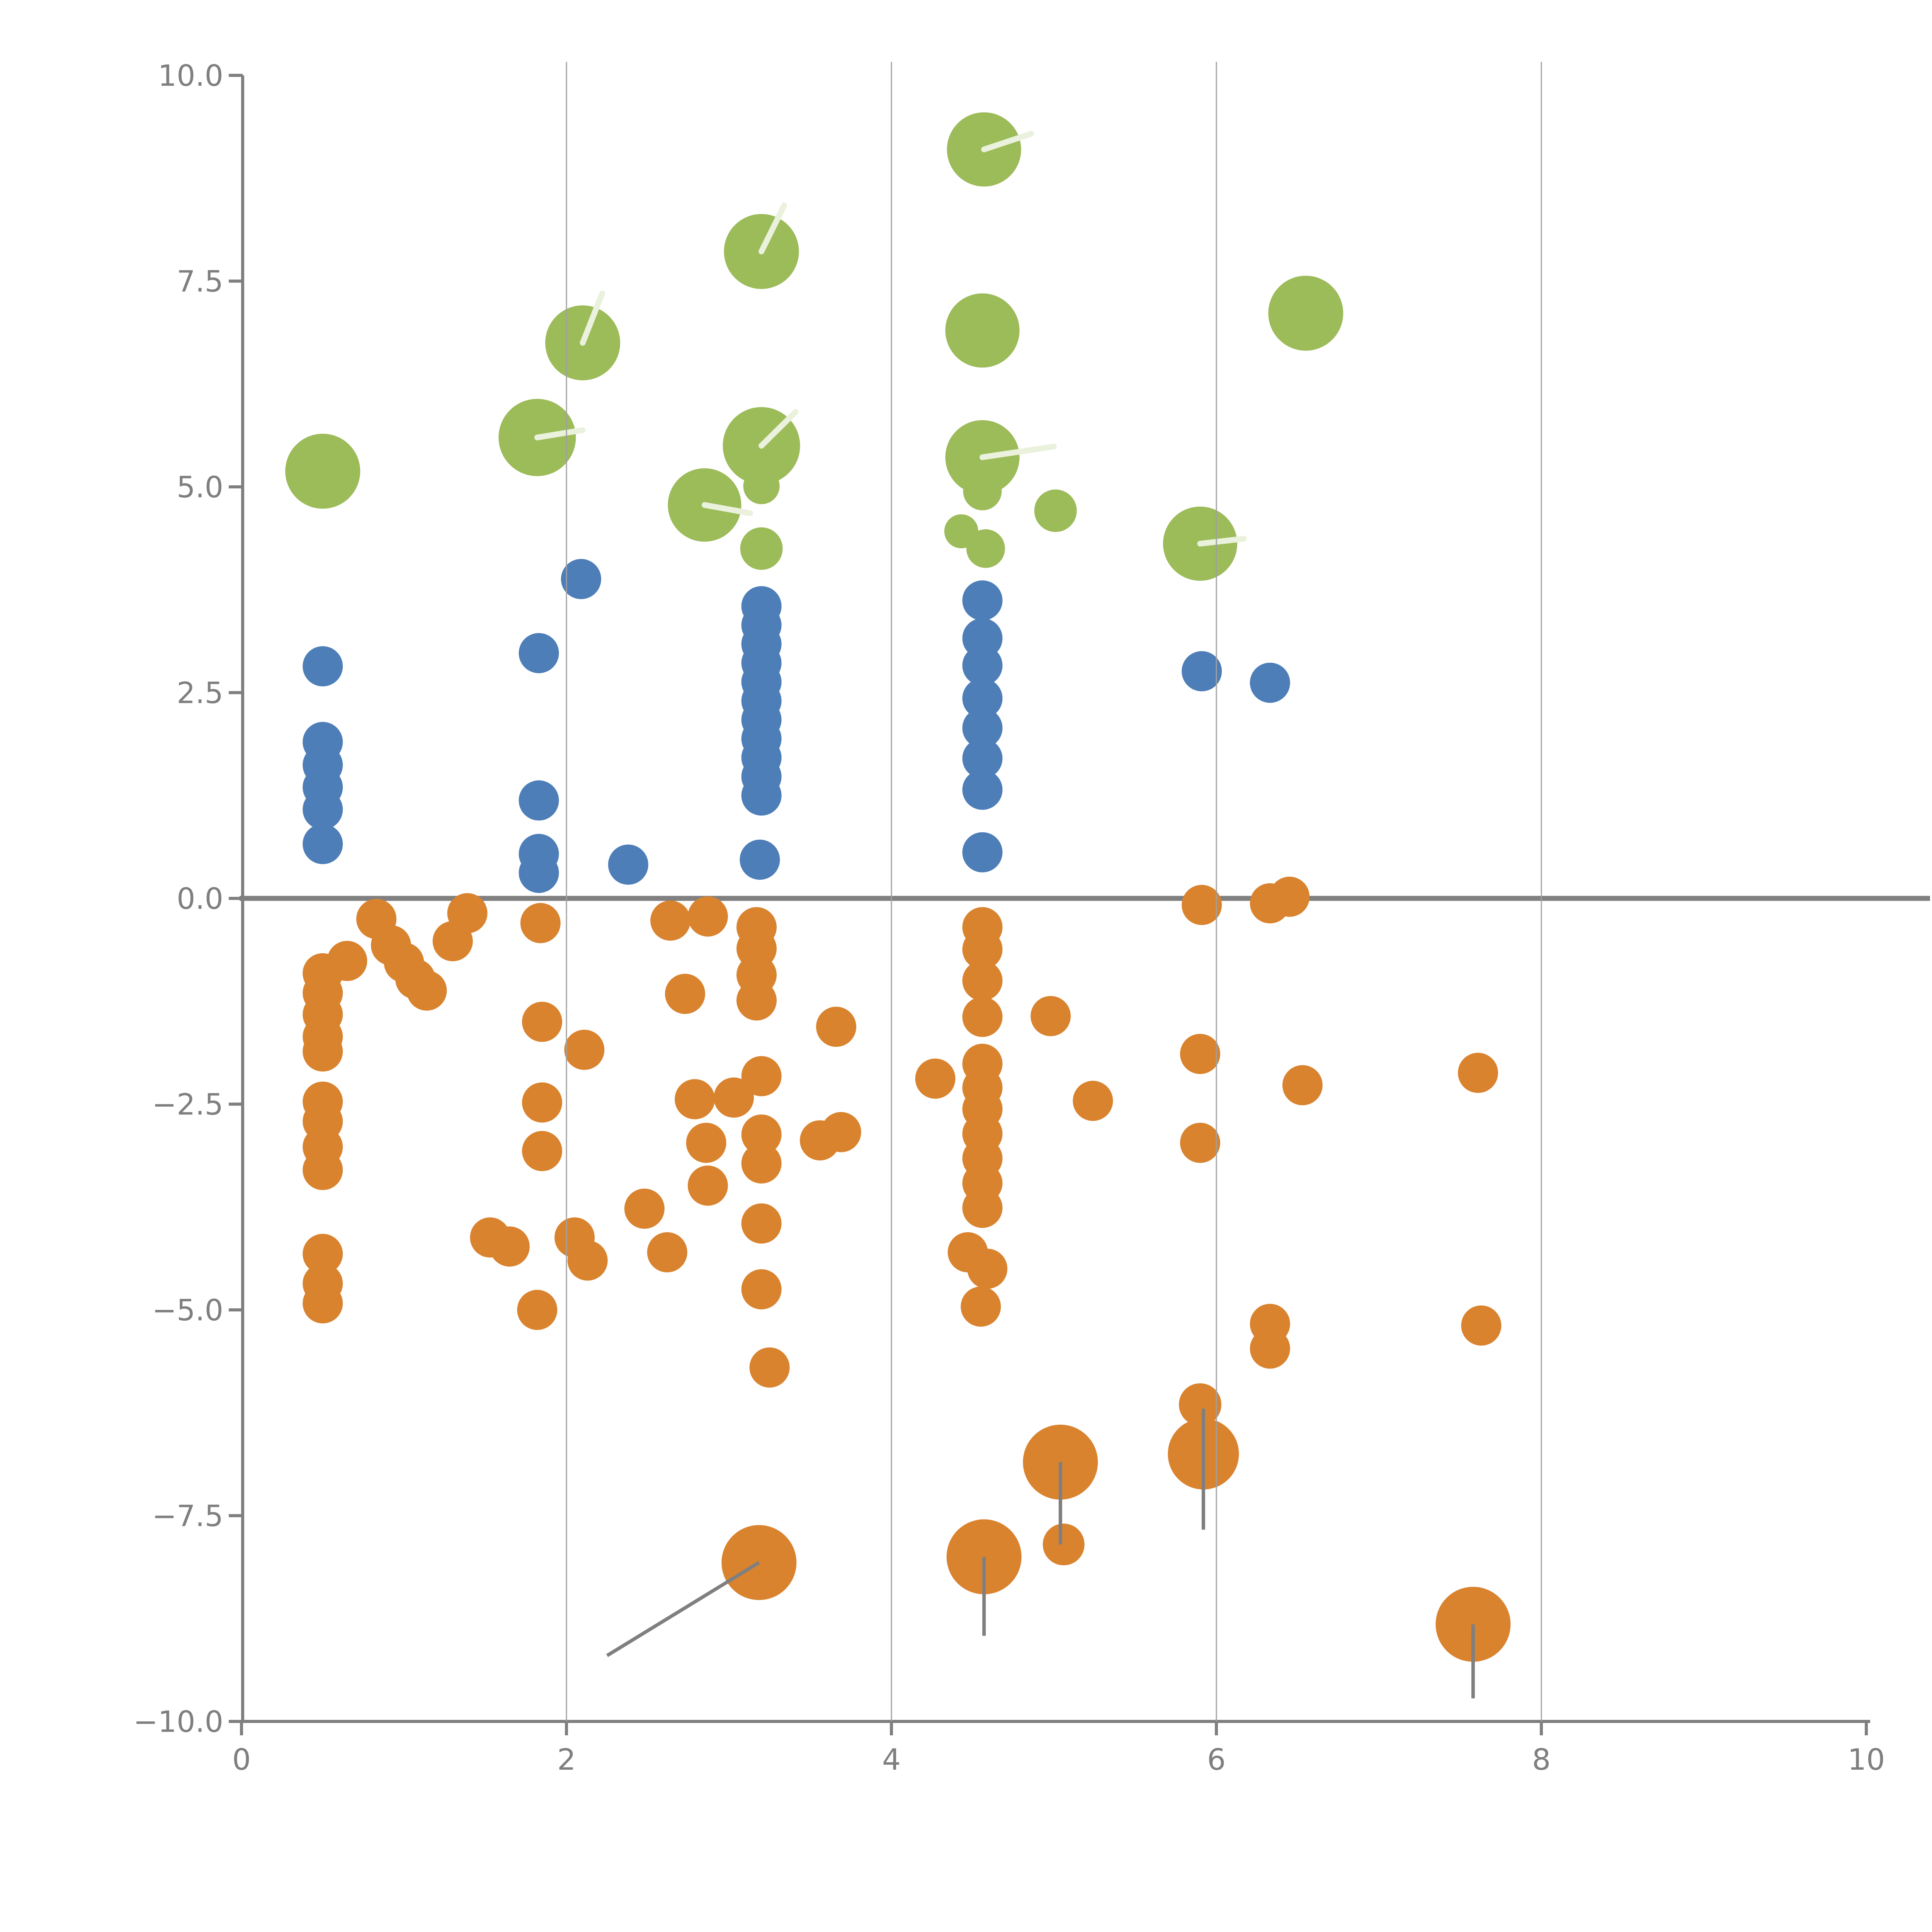  What do you see at coordinates (1217, 1759) in the screenshot?
I see `x-tick-label: 6` at bounding box center [1217, 1759].